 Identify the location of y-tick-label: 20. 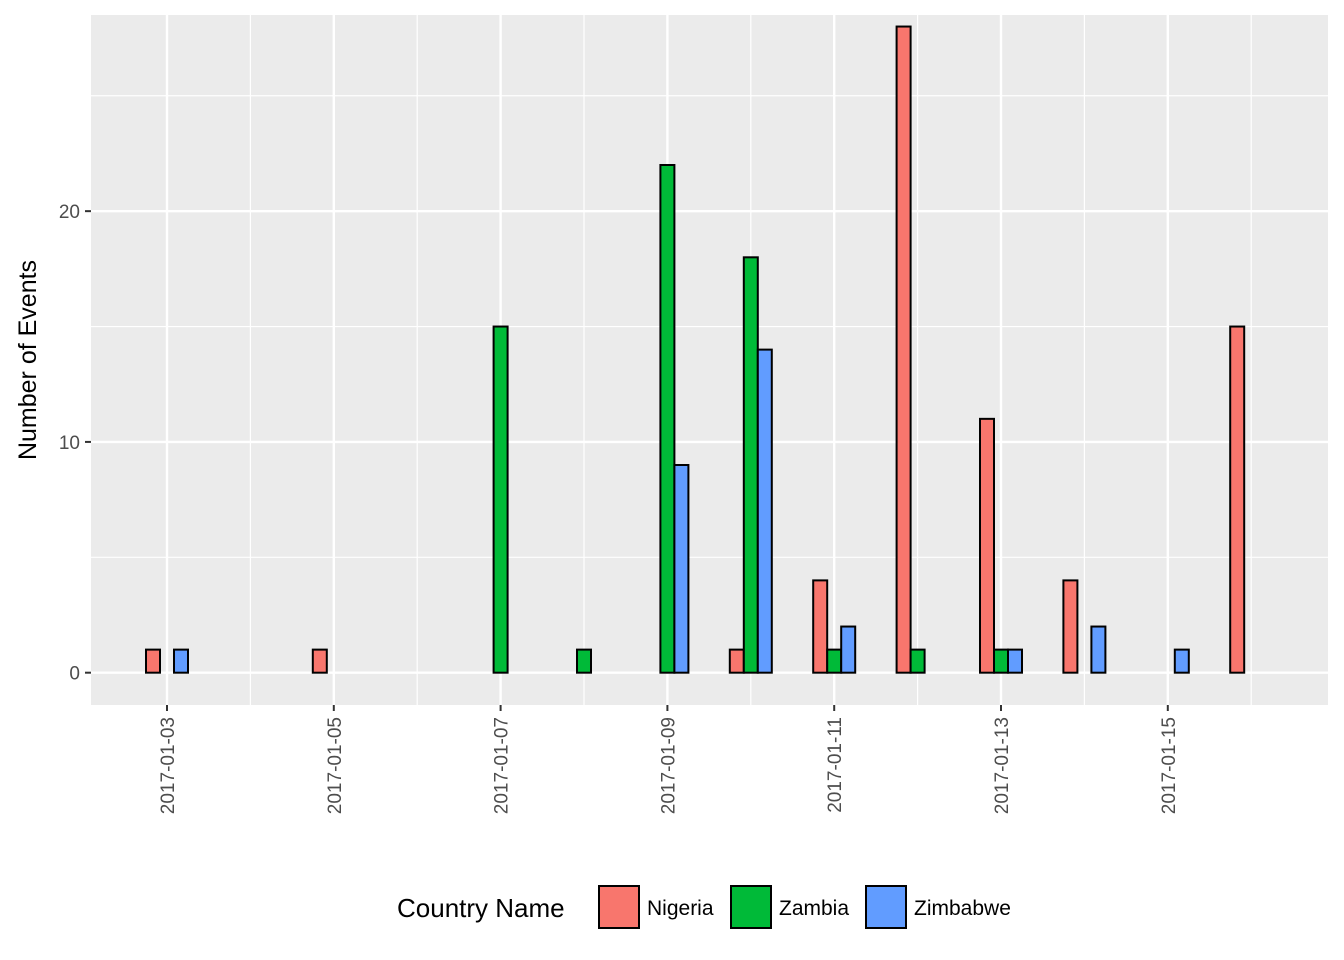
(69, 212).